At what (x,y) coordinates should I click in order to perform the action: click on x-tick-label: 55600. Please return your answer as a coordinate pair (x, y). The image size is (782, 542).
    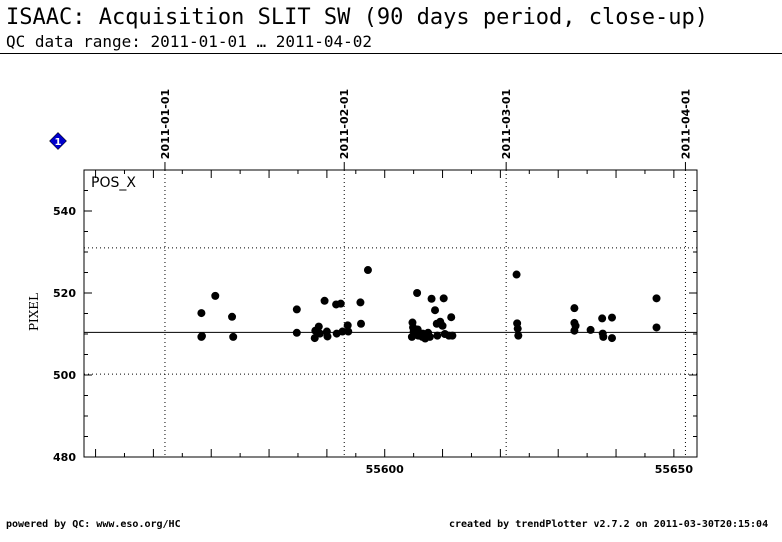
    Looking at the image, I should click on (385, 469).